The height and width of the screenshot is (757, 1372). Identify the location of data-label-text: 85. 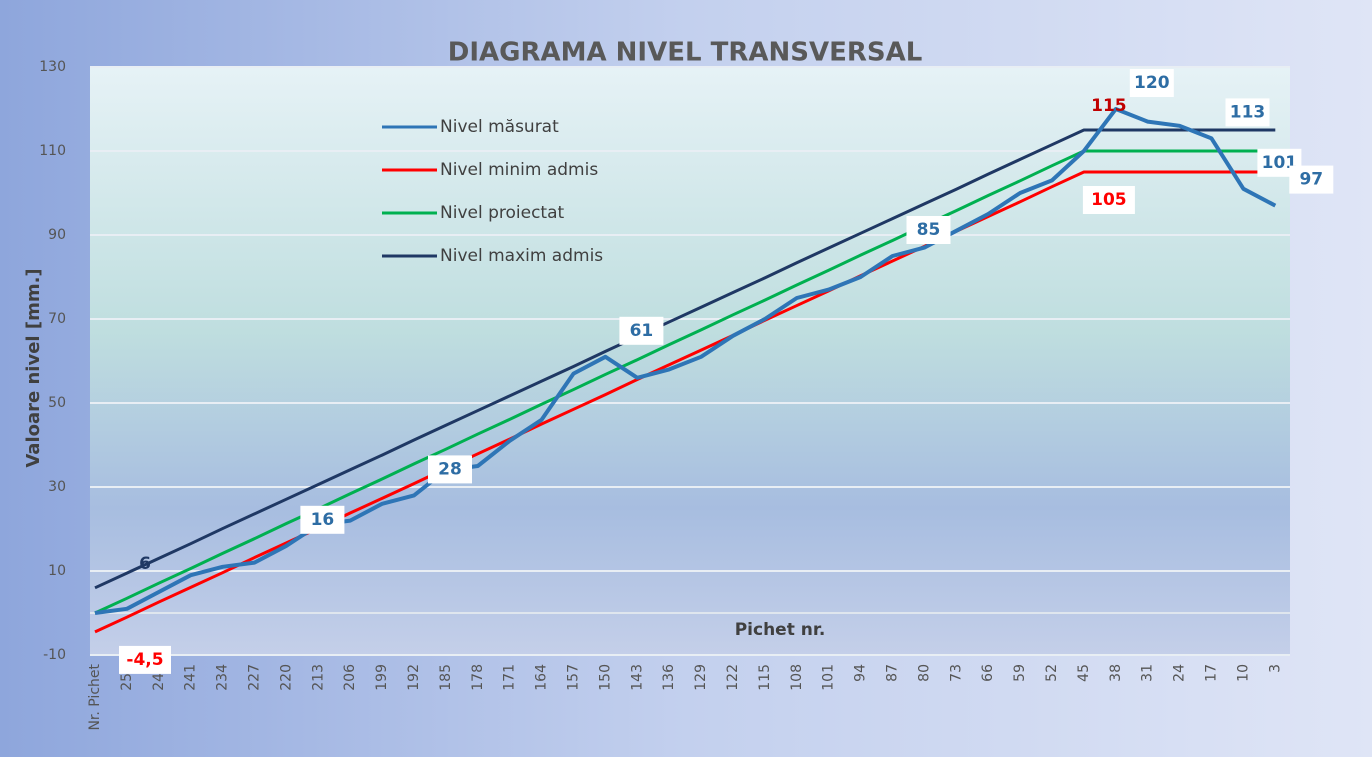
(929, 230).